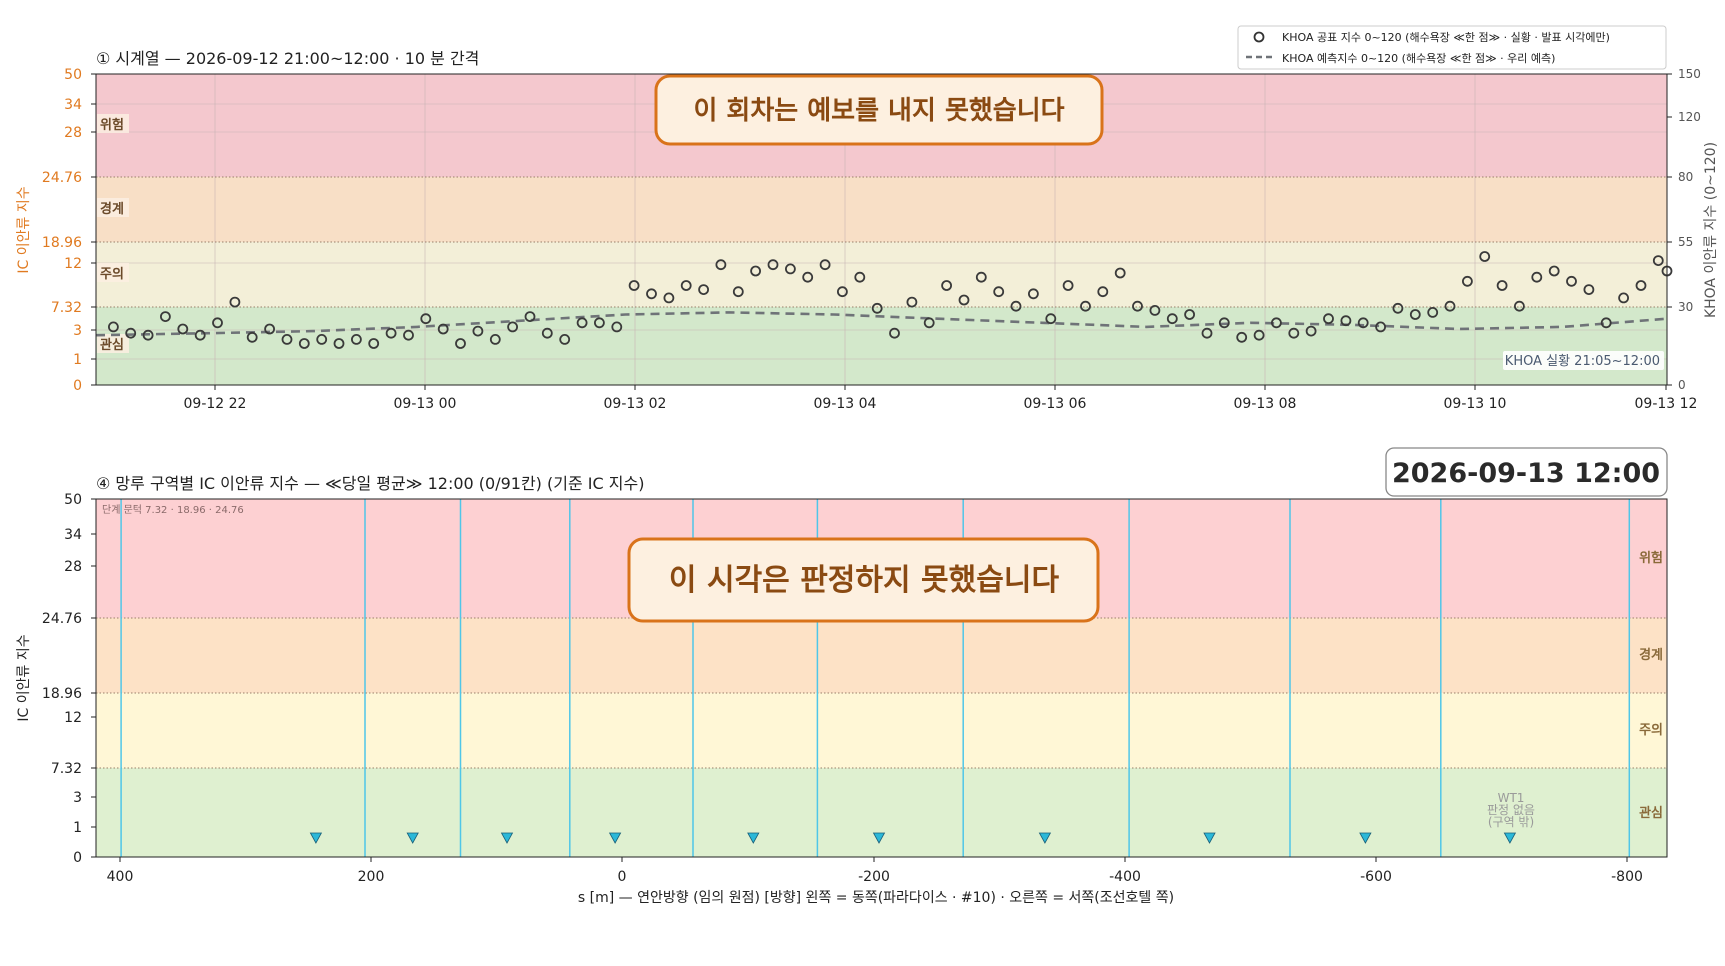  I want to click on zone-caution, so click(881, 274).